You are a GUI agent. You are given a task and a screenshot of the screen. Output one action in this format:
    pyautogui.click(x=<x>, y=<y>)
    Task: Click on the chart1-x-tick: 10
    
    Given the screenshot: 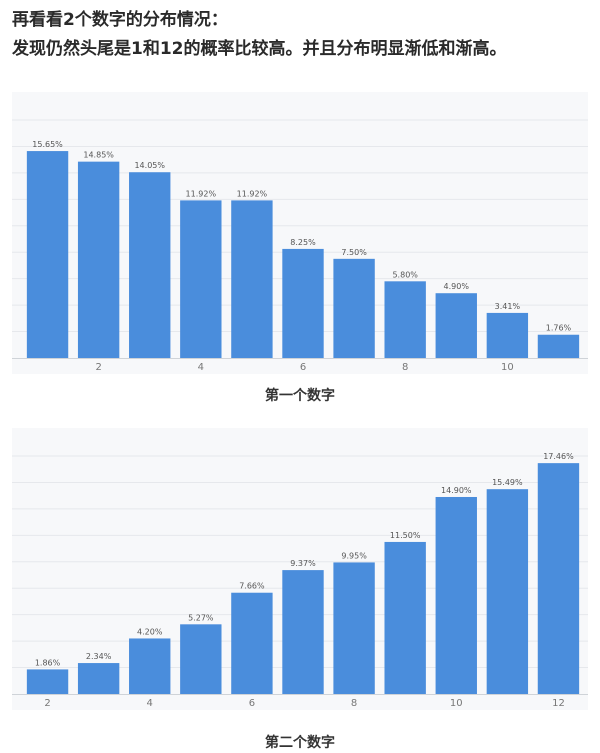 What is the action you would take?
    pyautogui.click(x=507, y=367)
    